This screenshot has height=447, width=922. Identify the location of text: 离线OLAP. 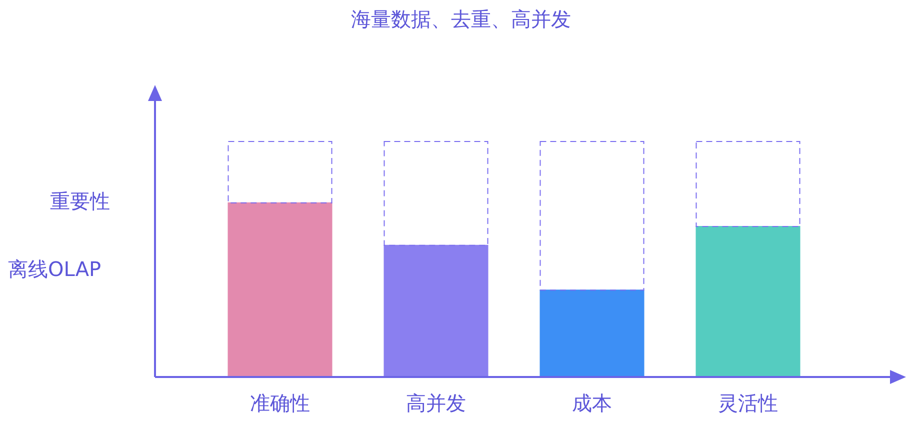
(55, 269).